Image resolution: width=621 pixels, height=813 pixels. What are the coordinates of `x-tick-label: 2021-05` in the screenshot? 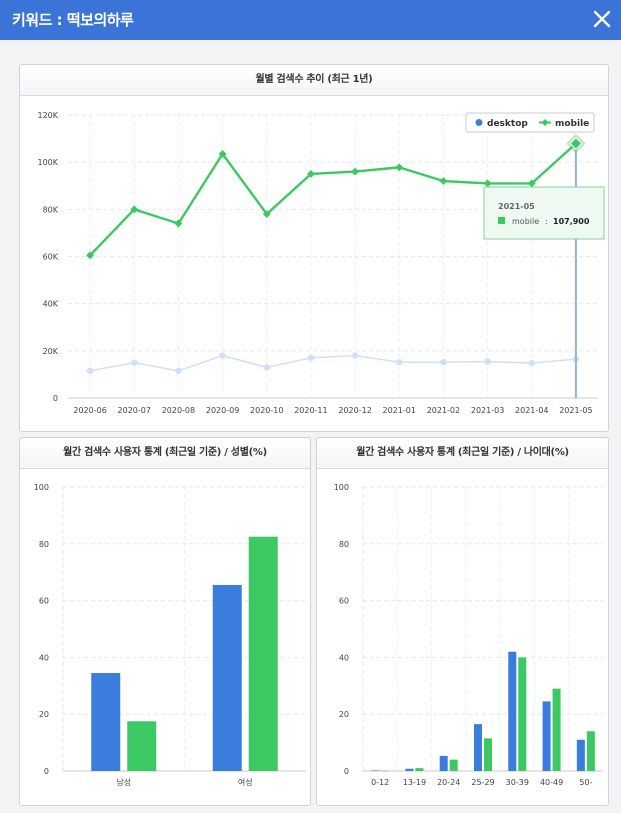 It's located at (575, 410).